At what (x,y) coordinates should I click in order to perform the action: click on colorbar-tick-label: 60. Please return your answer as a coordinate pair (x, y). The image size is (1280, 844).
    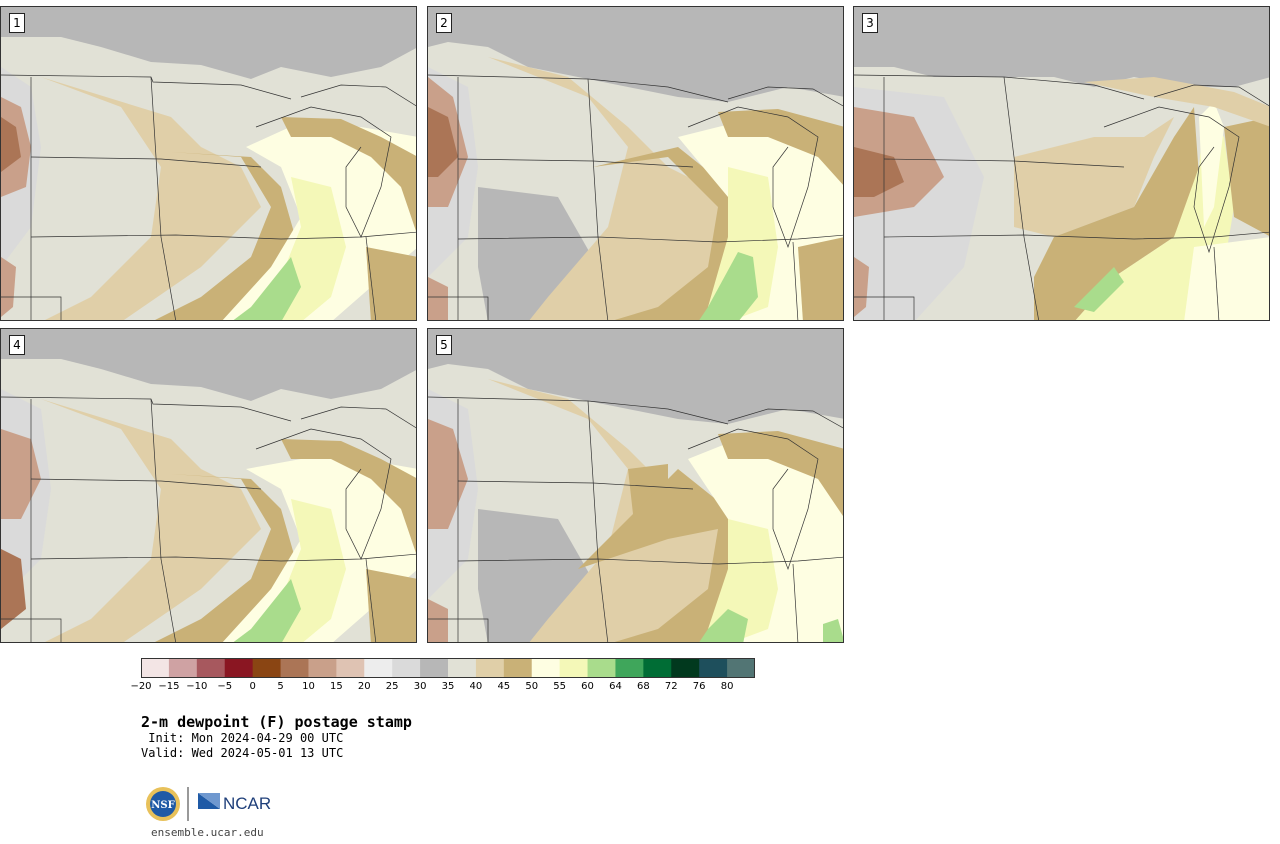
    Looking at the image, I should click on (587, 686).